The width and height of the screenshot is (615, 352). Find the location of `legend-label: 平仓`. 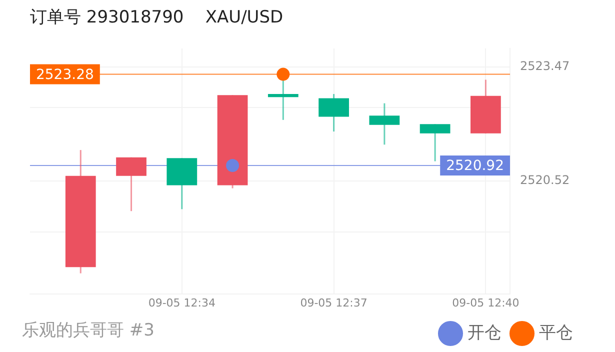

legend-label: 平仓 is located at coordinates (556, 332).